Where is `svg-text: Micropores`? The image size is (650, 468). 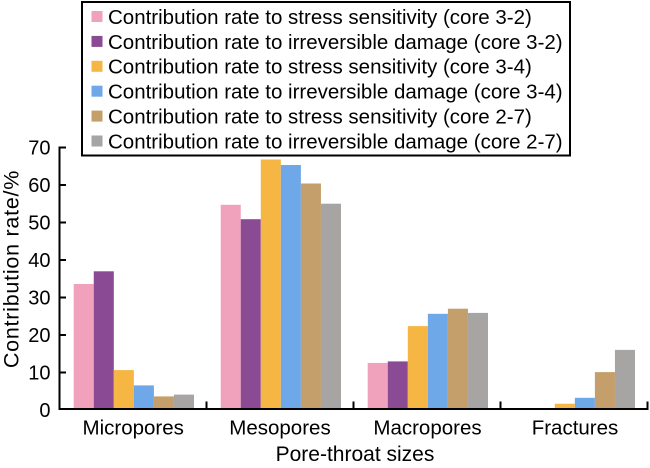
svg-text: Micropores is located at coordinates (133, 427).